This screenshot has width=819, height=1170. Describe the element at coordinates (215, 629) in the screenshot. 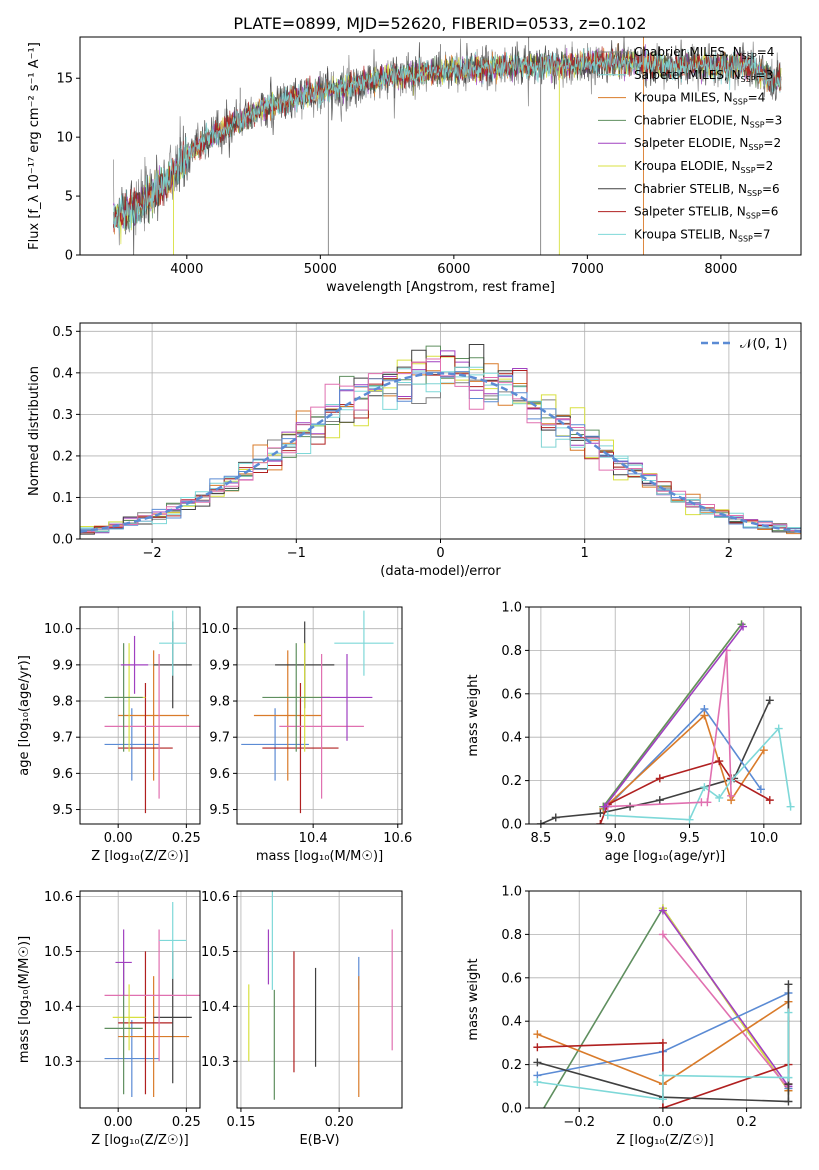

I see `age-vs-mass-ytick-label: 10.0` at that location.